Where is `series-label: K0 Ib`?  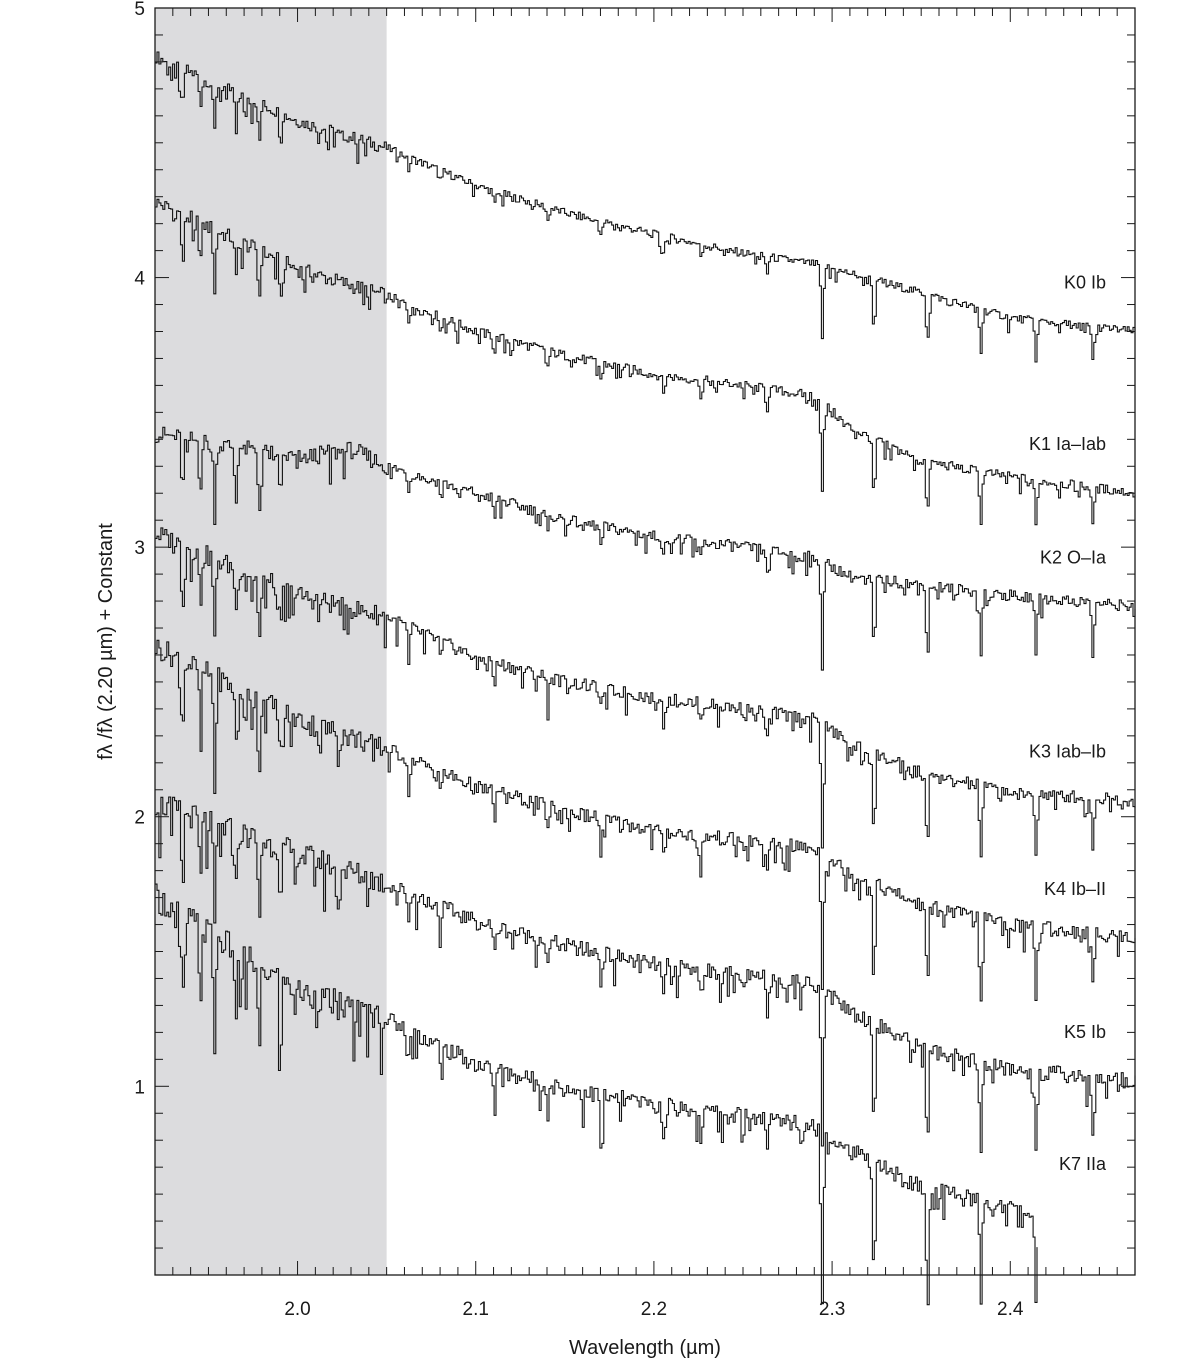
series-label: K0 Ib is located at coordinates (1085, 282).